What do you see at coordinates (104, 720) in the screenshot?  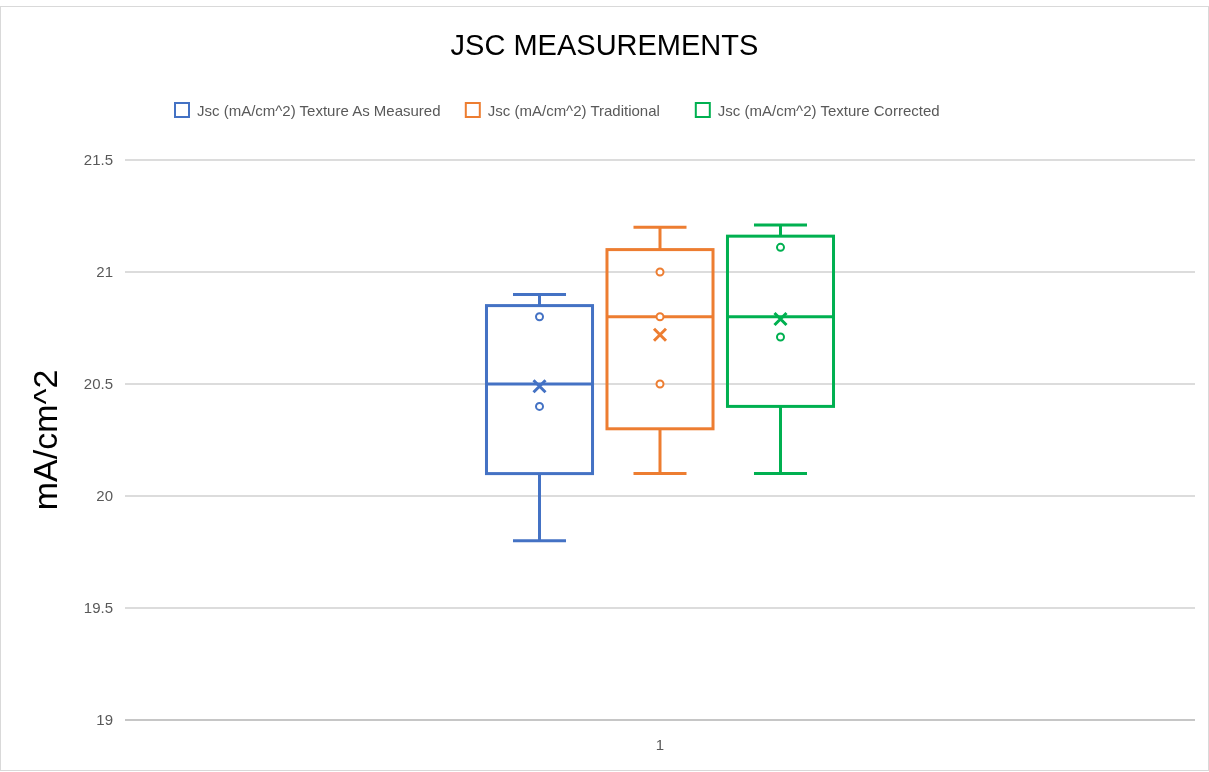 I see `y-tick-label: 19` at bounding box center [104, 720].